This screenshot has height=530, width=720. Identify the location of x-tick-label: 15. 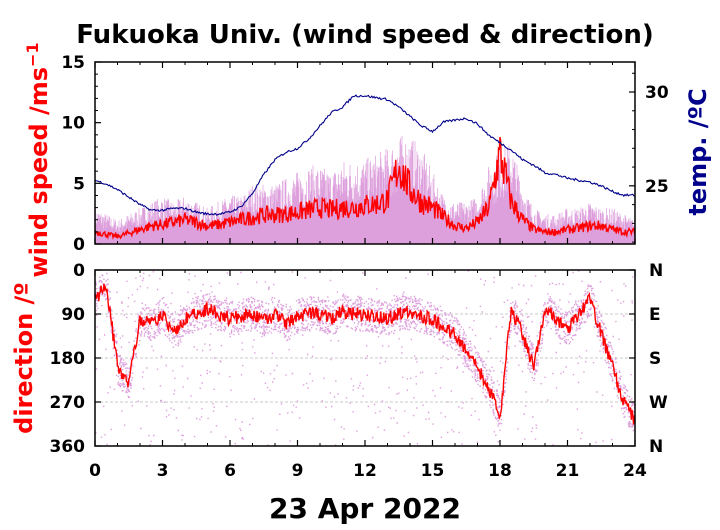
(433, 471).